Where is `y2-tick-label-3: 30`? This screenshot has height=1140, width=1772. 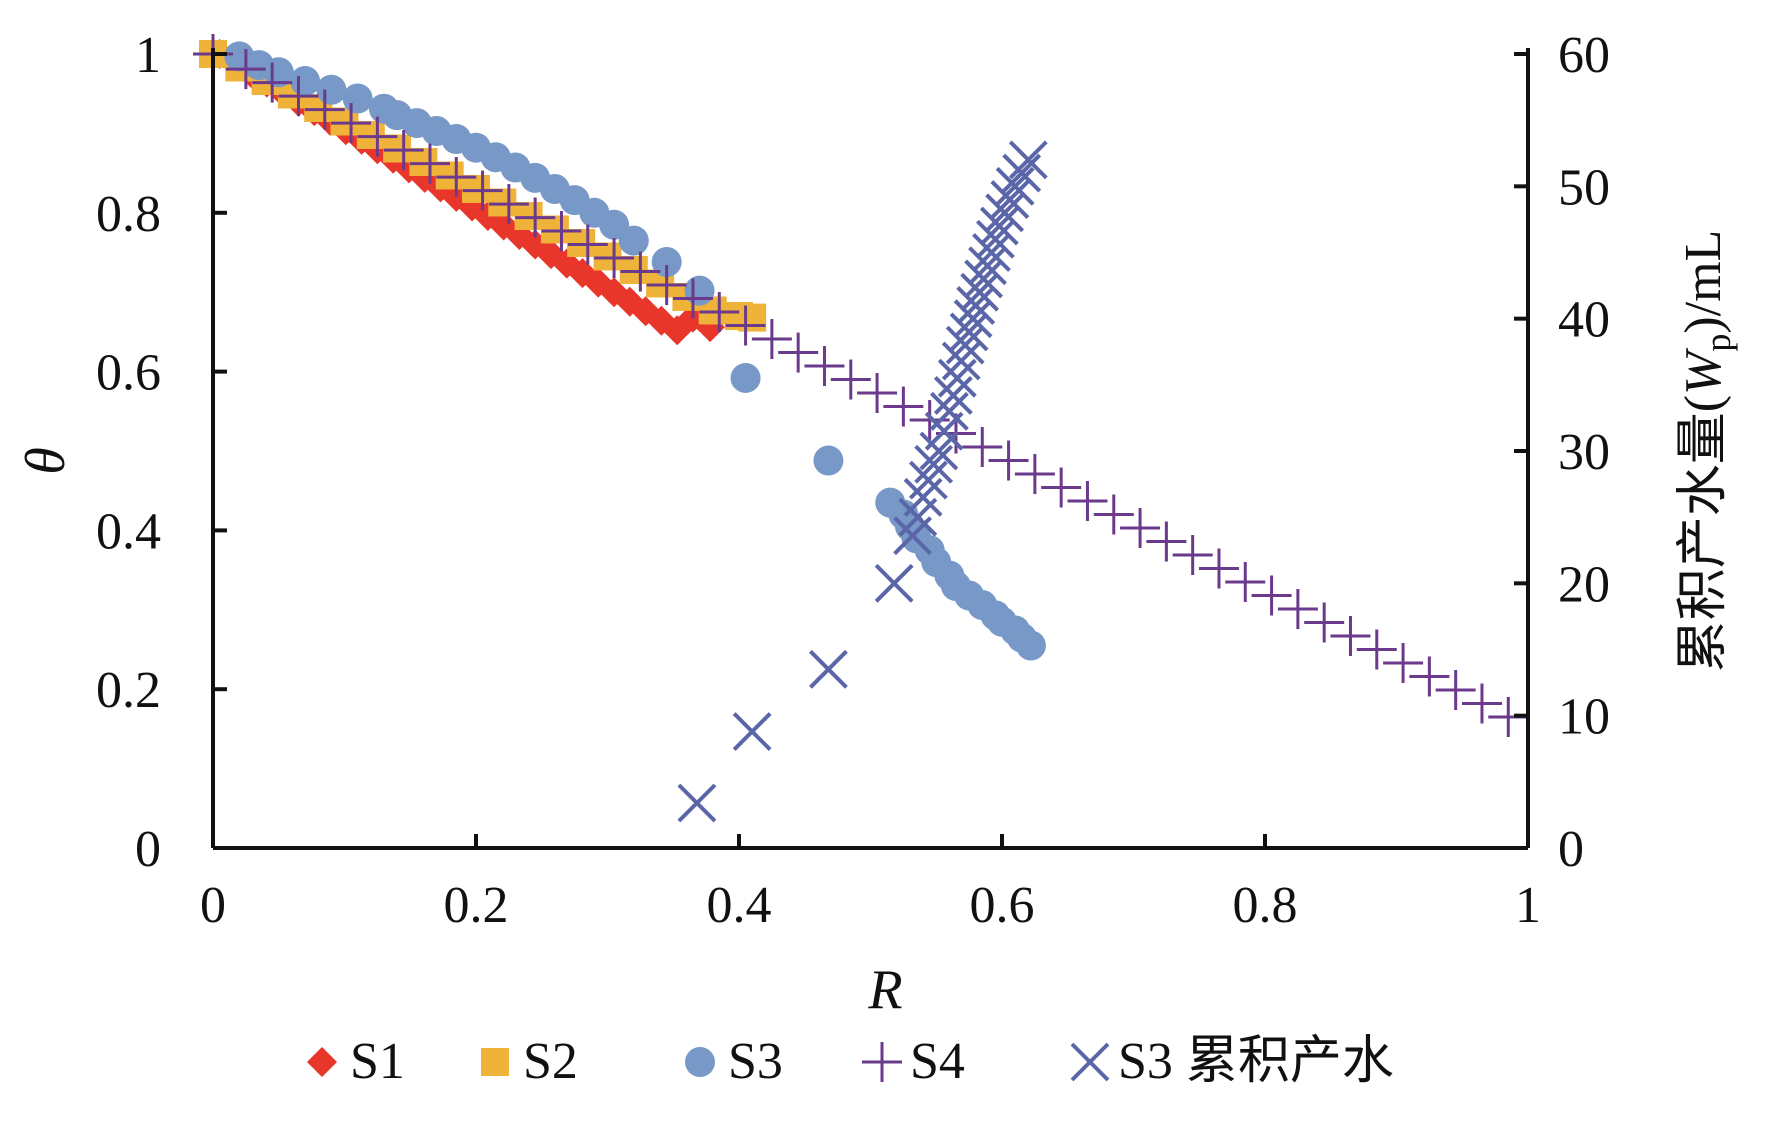
y2-tick-label-3: 30 is located at coordinates (1584, 452).